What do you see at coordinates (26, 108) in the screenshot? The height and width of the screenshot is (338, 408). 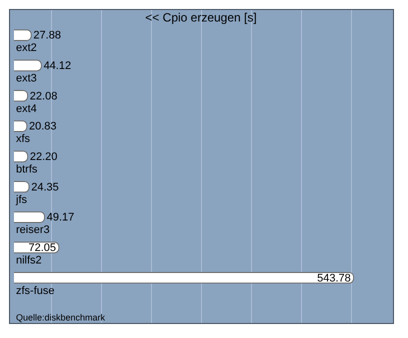 I see `y-tick-label: ext4` at bounding box center [26, 108].